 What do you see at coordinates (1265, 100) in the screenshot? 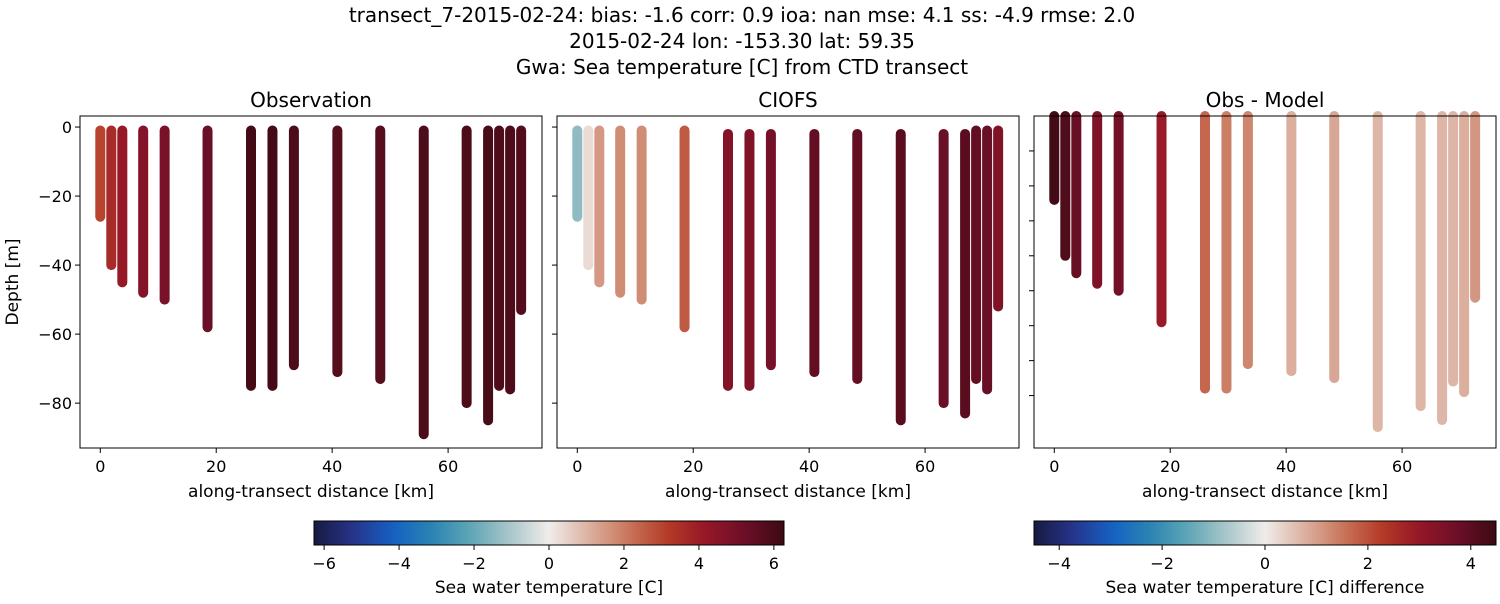
I see `panel-title: Obs - Model` at bounding box center [1265, 100].